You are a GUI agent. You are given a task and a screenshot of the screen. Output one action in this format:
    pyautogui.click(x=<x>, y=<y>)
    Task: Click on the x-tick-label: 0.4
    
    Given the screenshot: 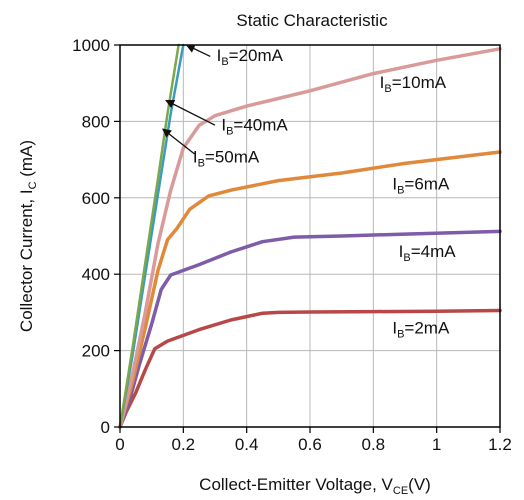 What is the action you would take?
    pyautogui.click(x=247, y=444)
    